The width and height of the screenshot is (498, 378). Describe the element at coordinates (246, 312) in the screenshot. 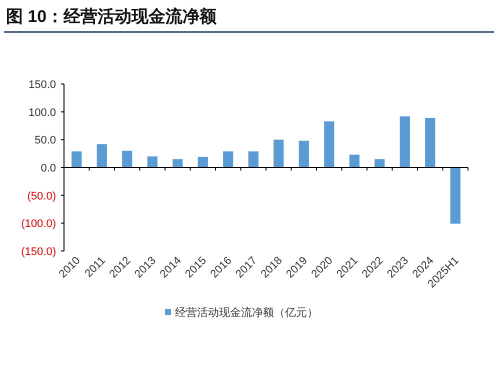

I see `legend-label: 经营活动现金流净额（亿元）` at that location.